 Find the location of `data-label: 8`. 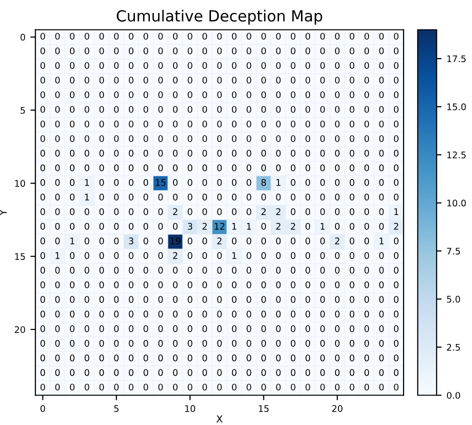

data-label: 8 is located at coordinates (263, 182).